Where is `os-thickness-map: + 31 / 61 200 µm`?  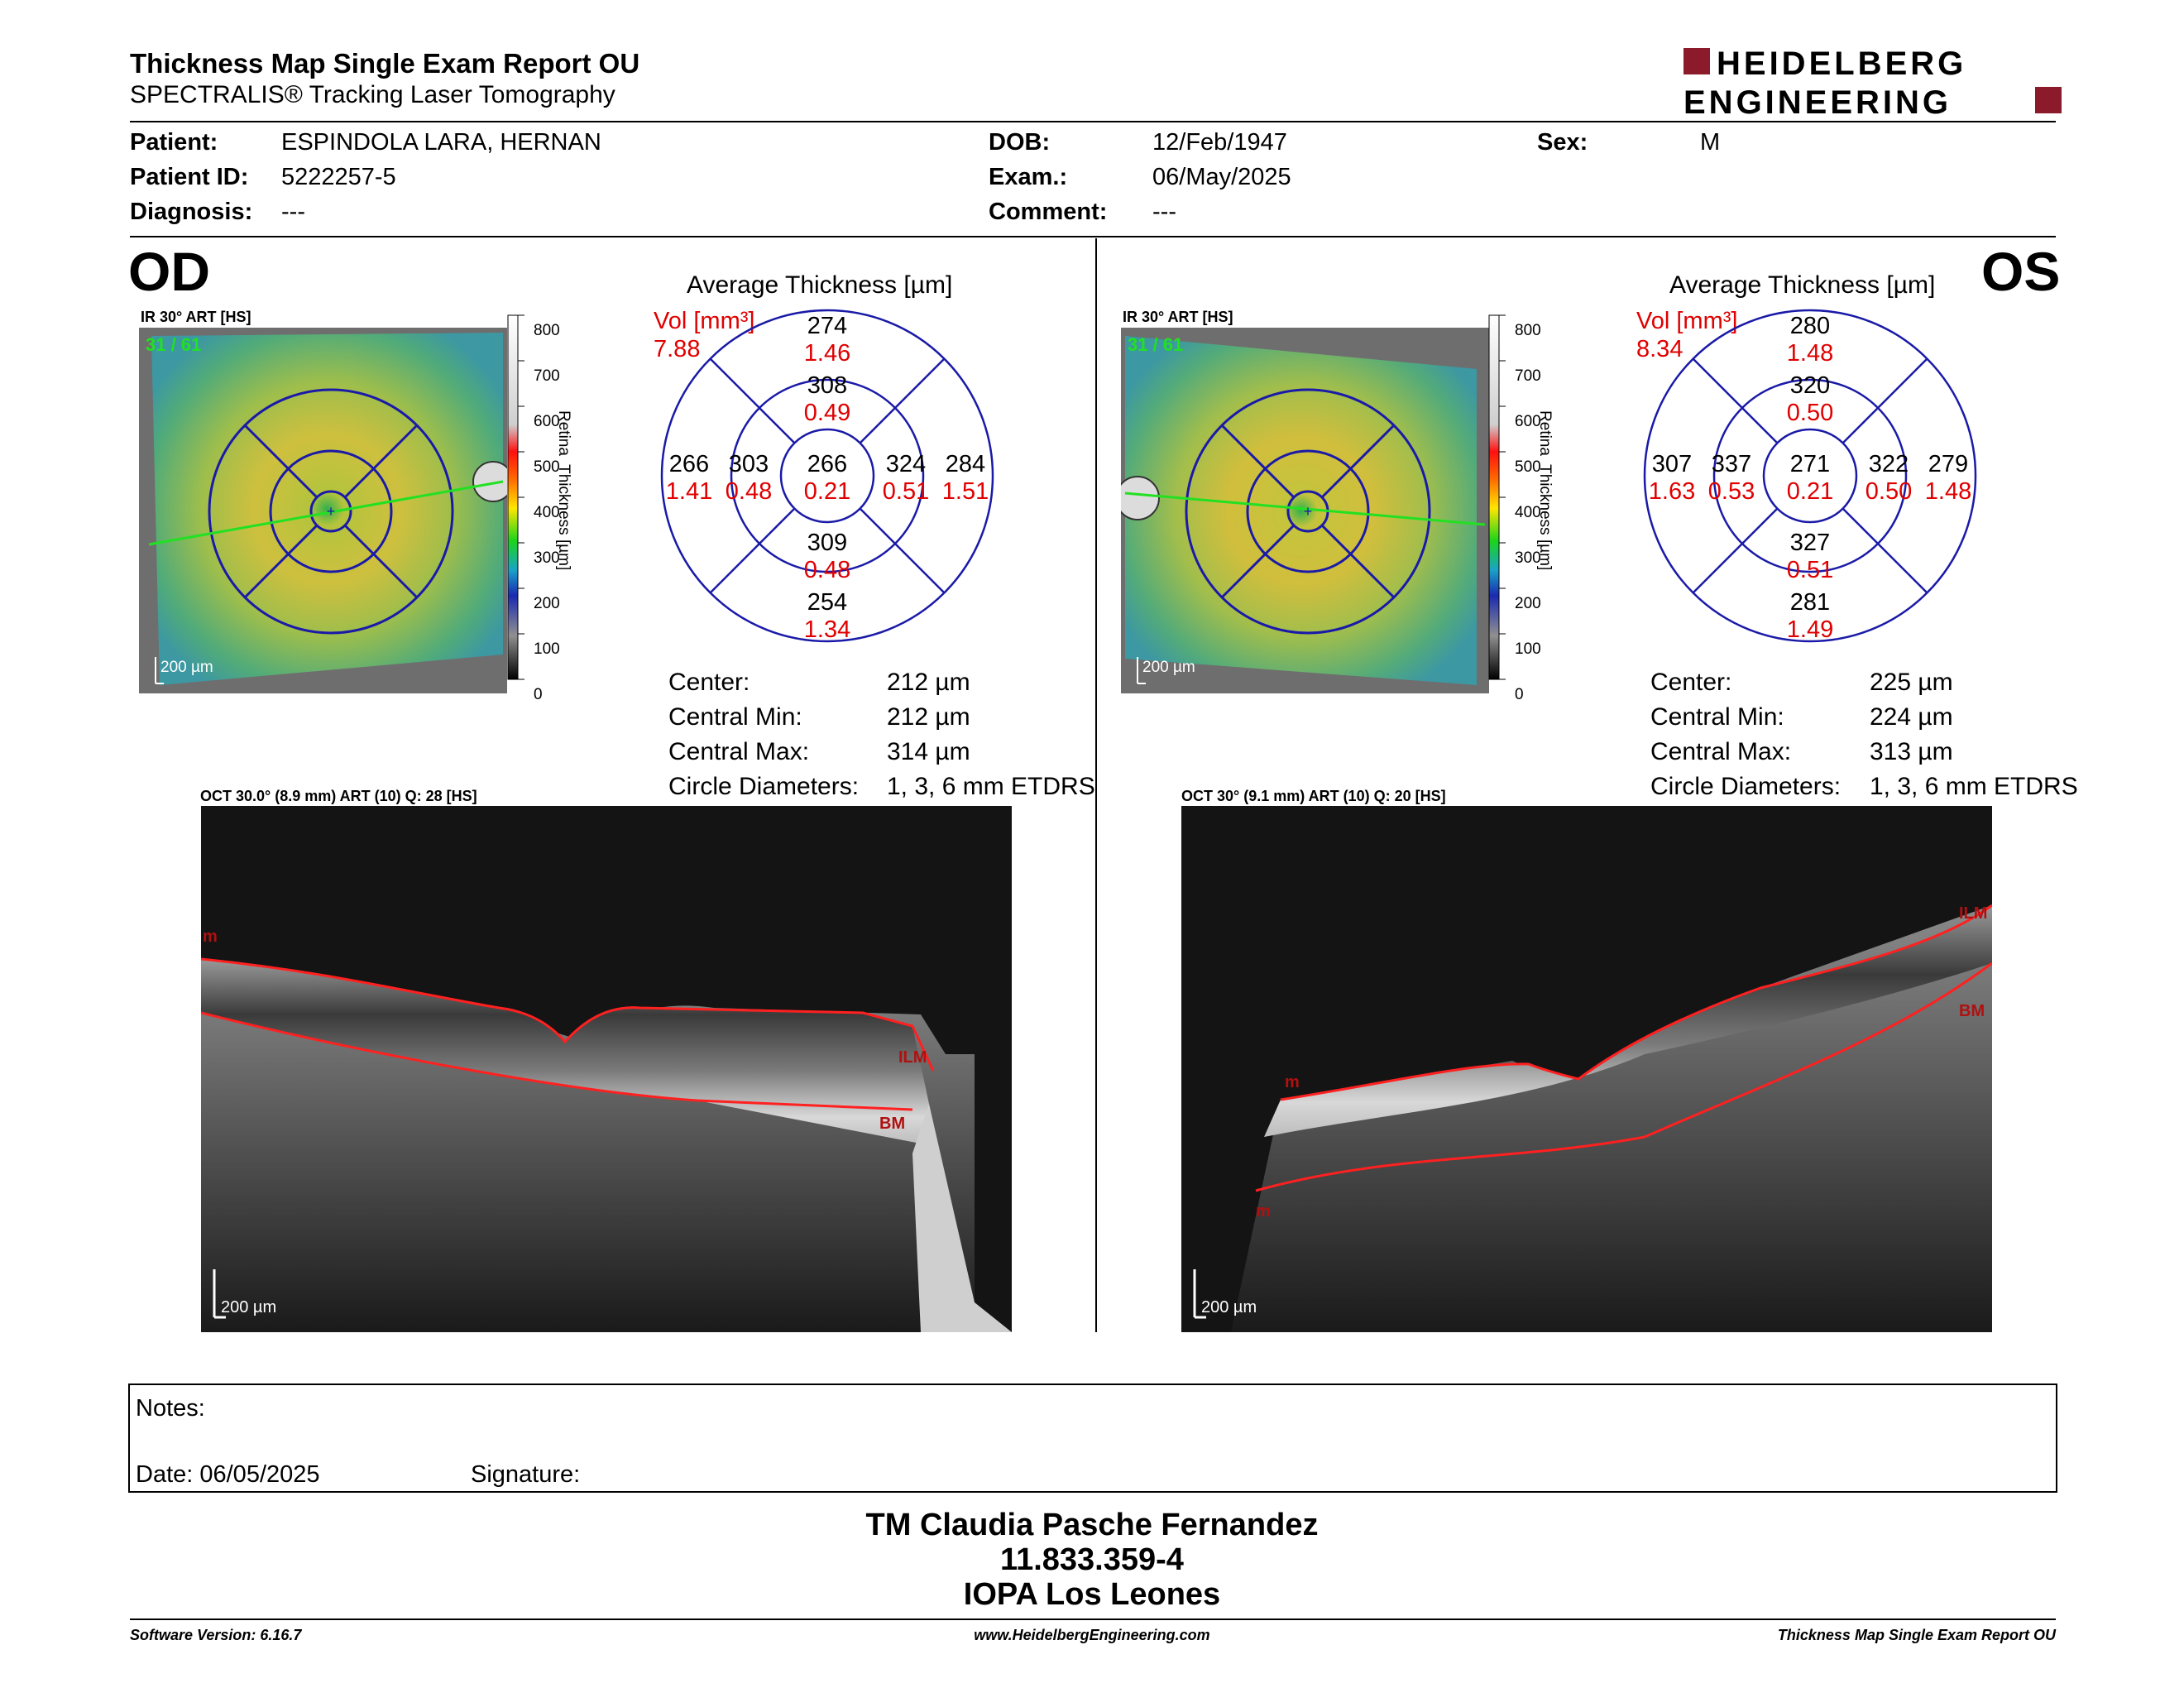 os-thickness-map: + 31 / 61 200 µm is located at coordinates (1305, 510).